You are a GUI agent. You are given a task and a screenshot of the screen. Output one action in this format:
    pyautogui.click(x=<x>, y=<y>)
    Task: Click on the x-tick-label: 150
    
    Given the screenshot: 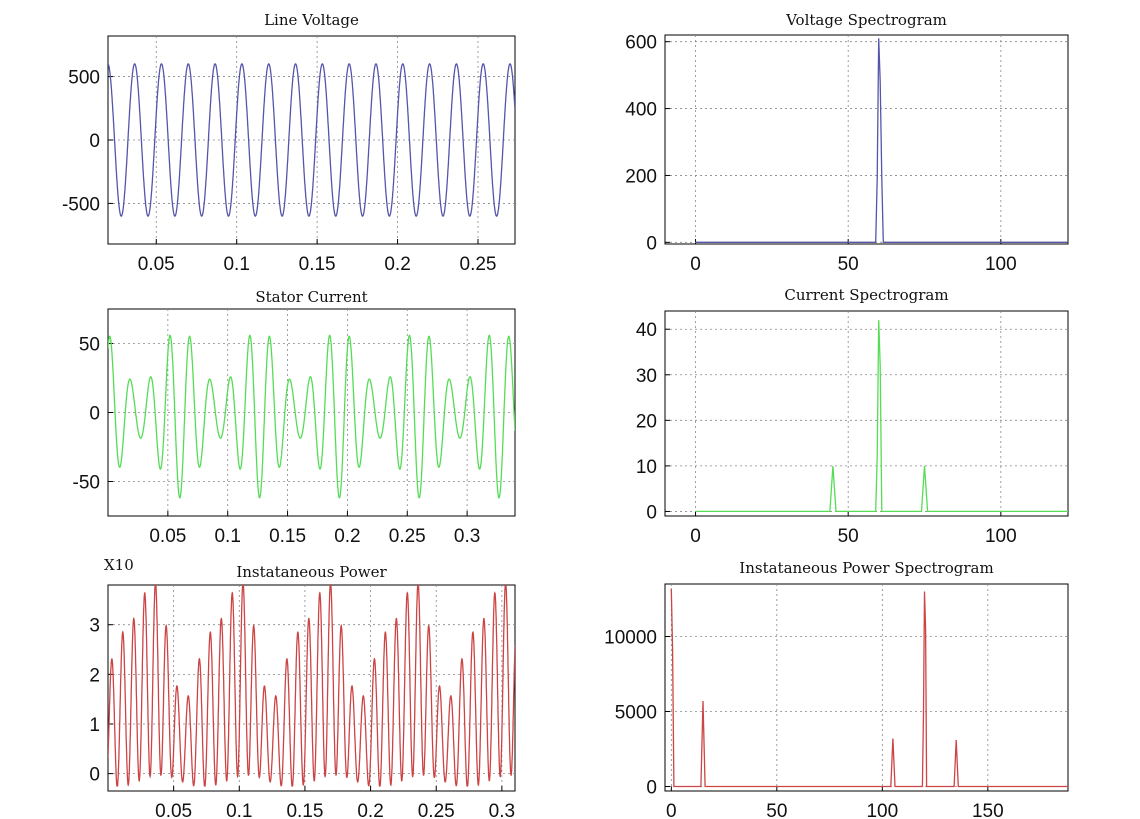 What is the action you would take?
    pyautogui.click(x=988, y=810)
    